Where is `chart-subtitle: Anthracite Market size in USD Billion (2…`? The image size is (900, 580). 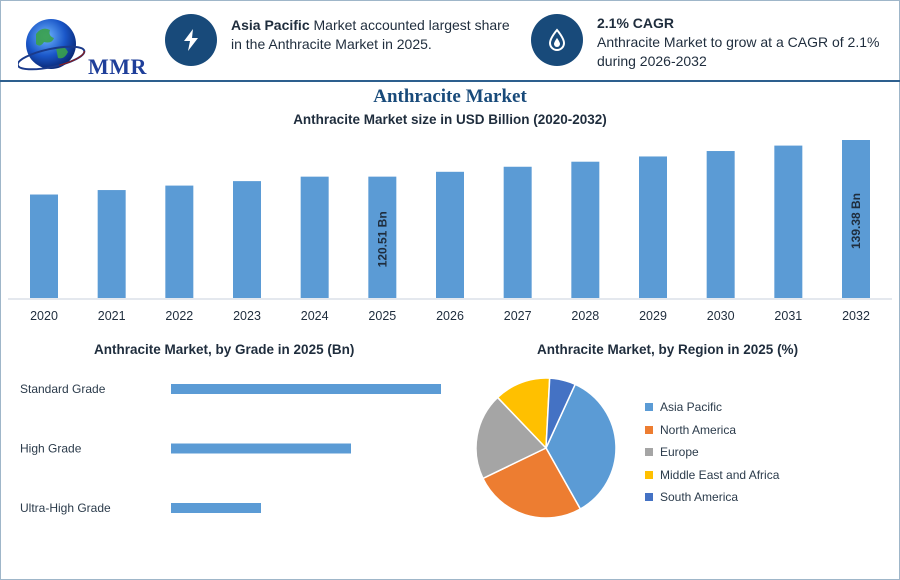 chart-subtitle: Anthracite Market size in USD Billion (2… is located at coordinates (450, 119).